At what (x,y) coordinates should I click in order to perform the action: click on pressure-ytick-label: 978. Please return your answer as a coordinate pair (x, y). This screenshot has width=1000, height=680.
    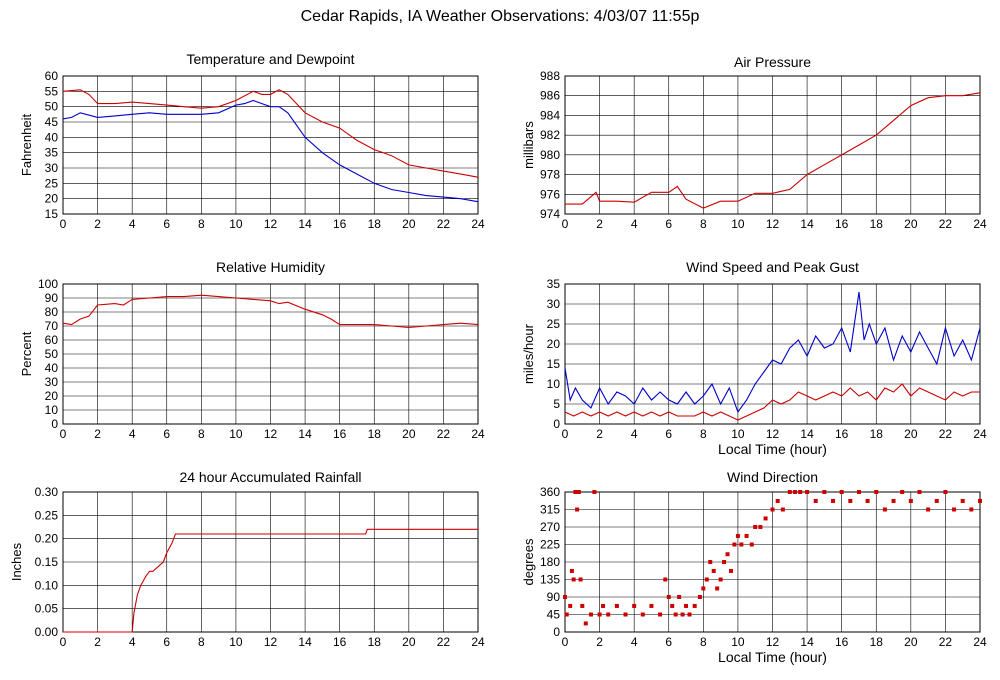
    Looking at the image, I should click on (550, 175).